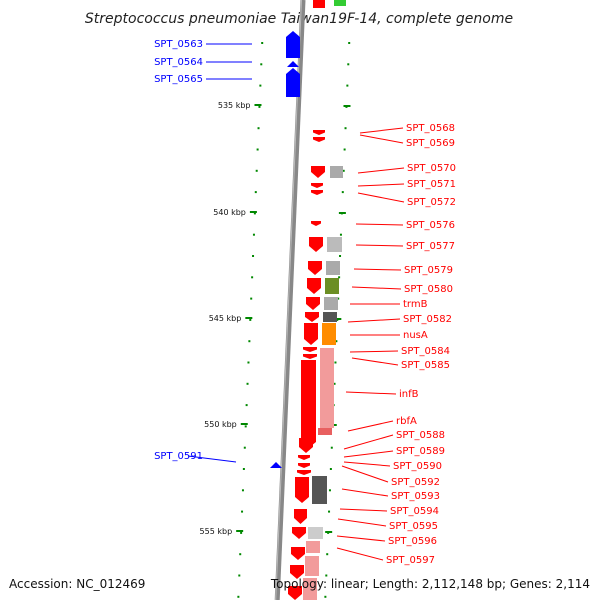 This screenshot has width=600, height=600. Describe the element at coordinates (431, 168) in the screenshot. I see `gene-label-SPT_0570: SPT_0570` at that location.